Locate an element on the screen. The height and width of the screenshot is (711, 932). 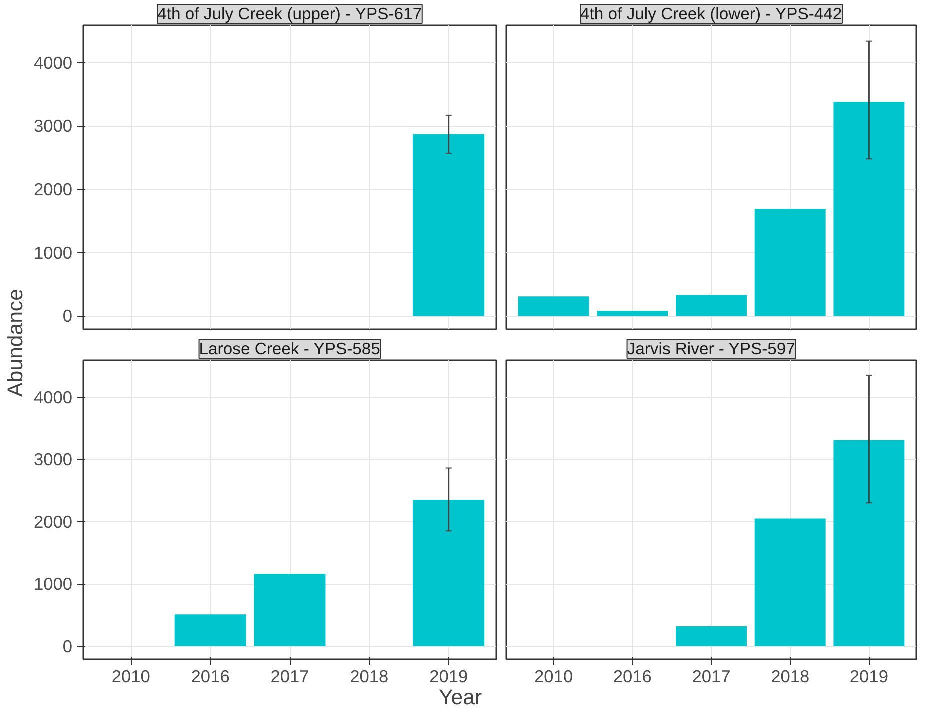
chart-title: 4th of July Creek (upper) - YPS-617 is located at coordinates (290, 14).